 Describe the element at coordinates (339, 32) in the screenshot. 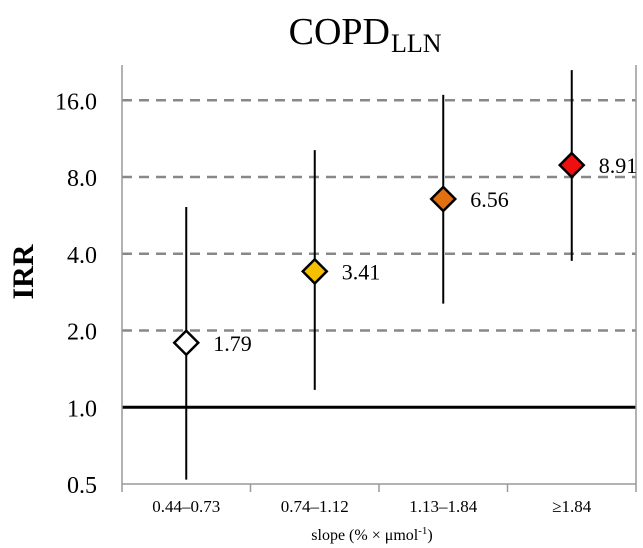

I see `chart-title-main: COPD` at that location.